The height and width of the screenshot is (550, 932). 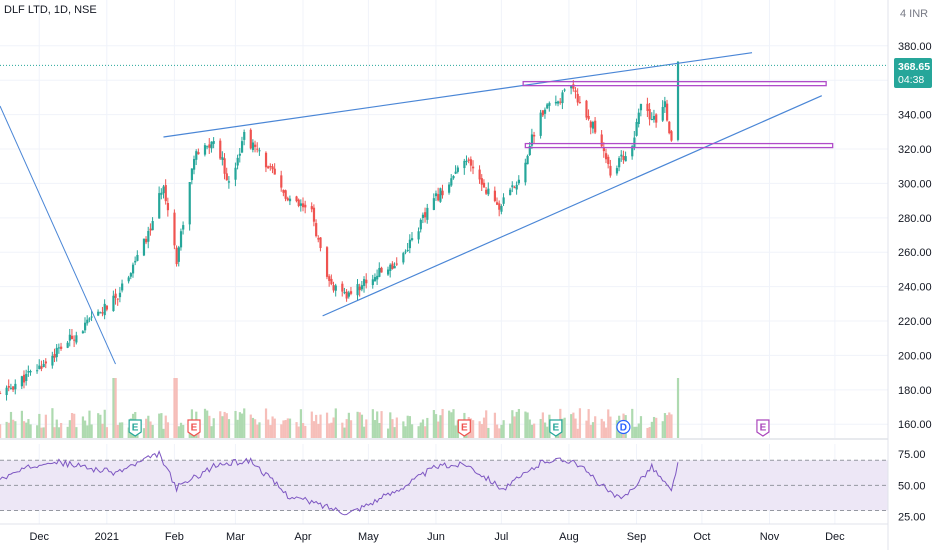 I want to click on event-badge-earnings: E, so click(x=194, y=428).